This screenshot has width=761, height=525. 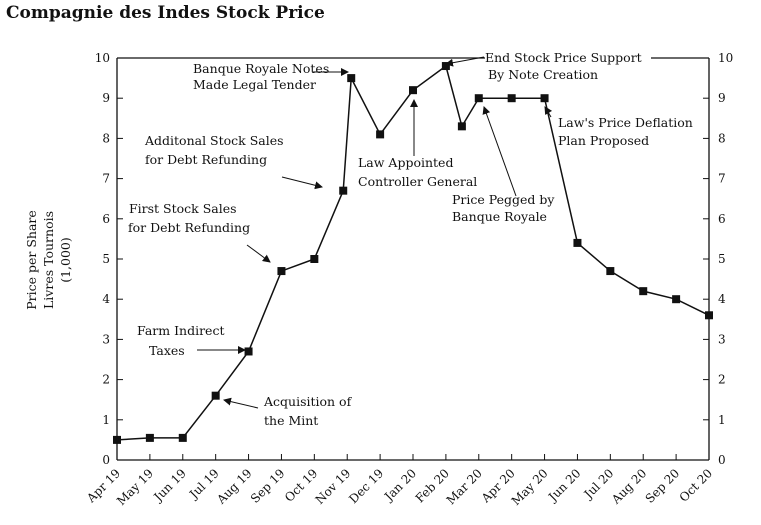 What do you see at coordinates (722, 380) in the screenshot?
I see `y-tick-label-right: 2` at bounding box center [722, 380].